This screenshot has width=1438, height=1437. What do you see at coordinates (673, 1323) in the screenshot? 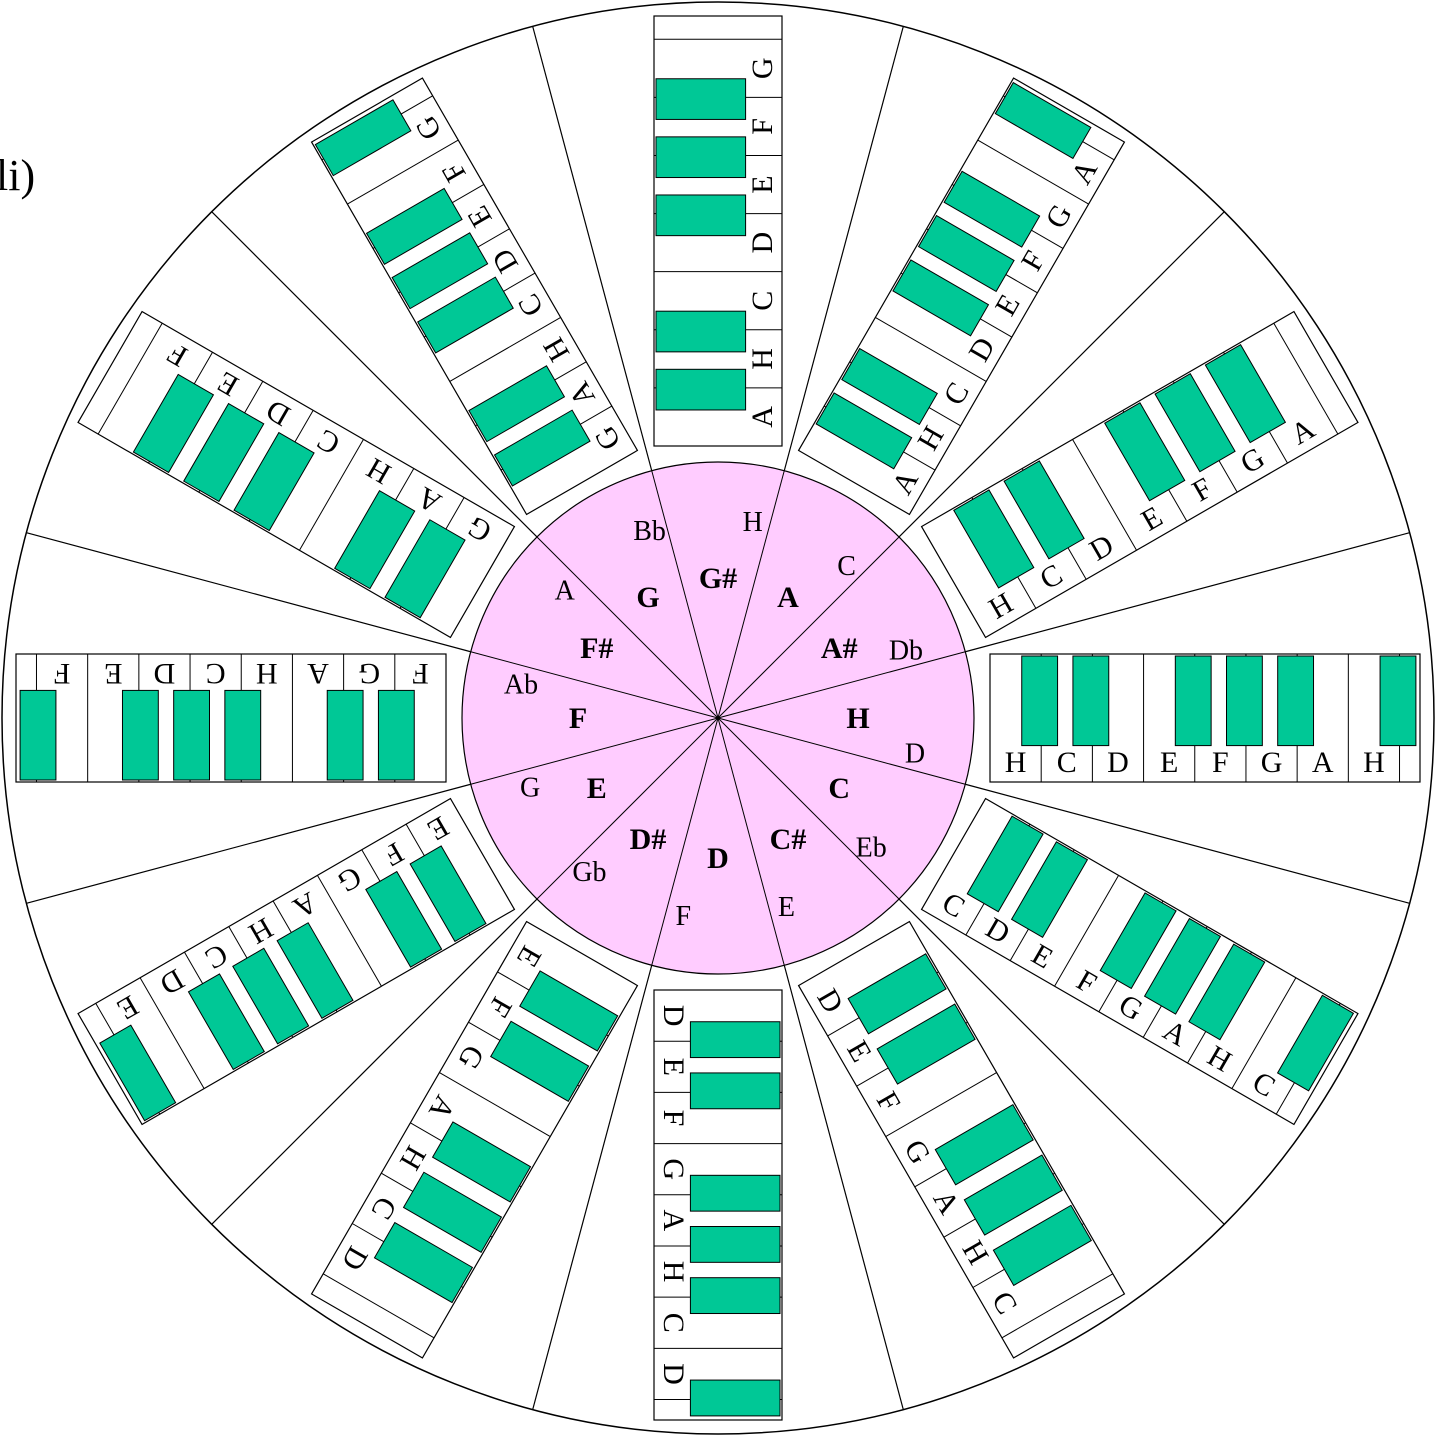
I see `key-label: C` at bounding box center [673, 1323].